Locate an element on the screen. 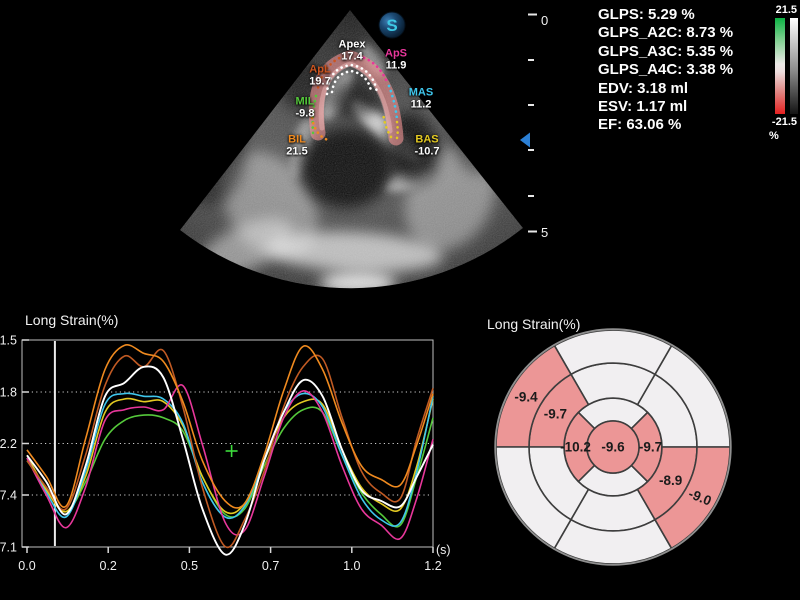 The image size is (800, 600). colorbar-gray-gradient is located at coordinates (794, 66).